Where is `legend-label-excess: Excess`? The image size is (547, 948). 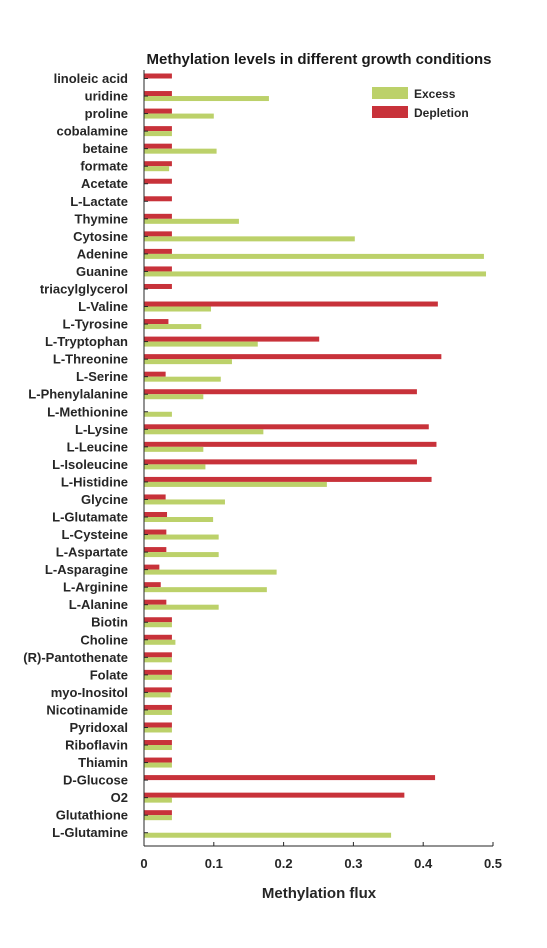 legend-label-excess: Excess is located at coordinates (435, 94).